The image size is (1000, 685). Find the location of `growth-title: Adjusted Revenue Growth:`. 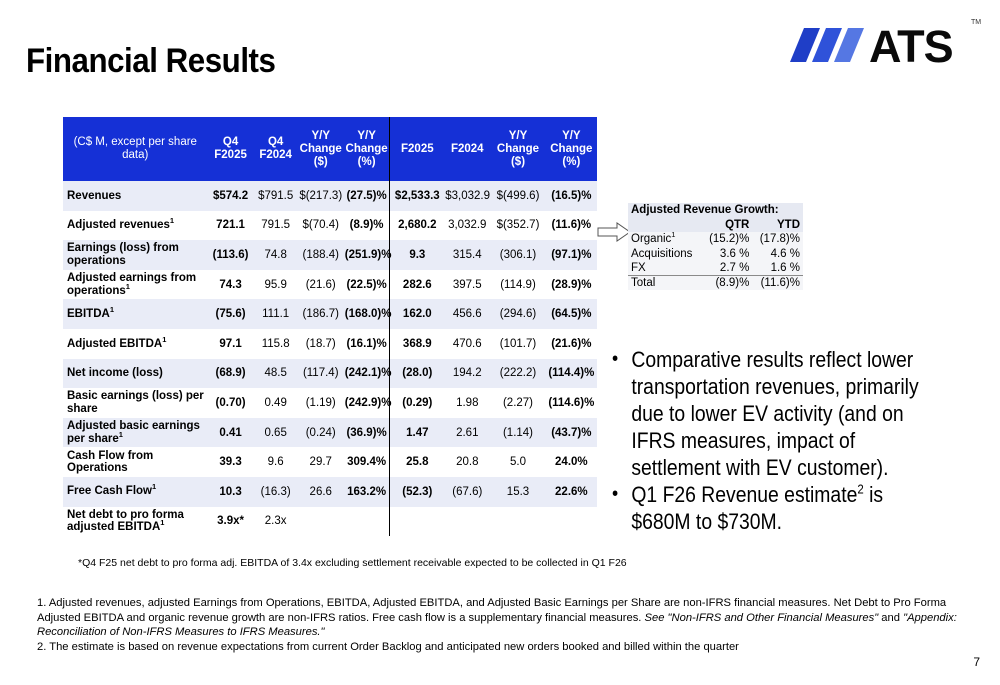

growth-title: Adjusted Revenue Growth: is located at coordinates (715, 210).